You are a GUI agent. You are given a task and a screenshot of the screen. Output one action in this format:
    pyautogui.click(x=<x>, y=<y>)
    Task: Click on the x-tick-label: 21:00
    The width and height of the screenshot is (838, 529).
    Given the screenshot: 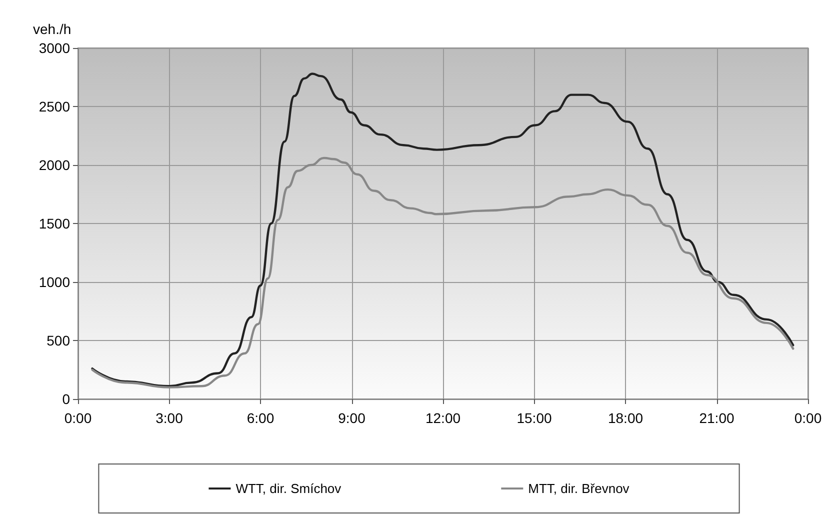 What is the action you would take?
    pyautogui.click(x=716, y=418)
    